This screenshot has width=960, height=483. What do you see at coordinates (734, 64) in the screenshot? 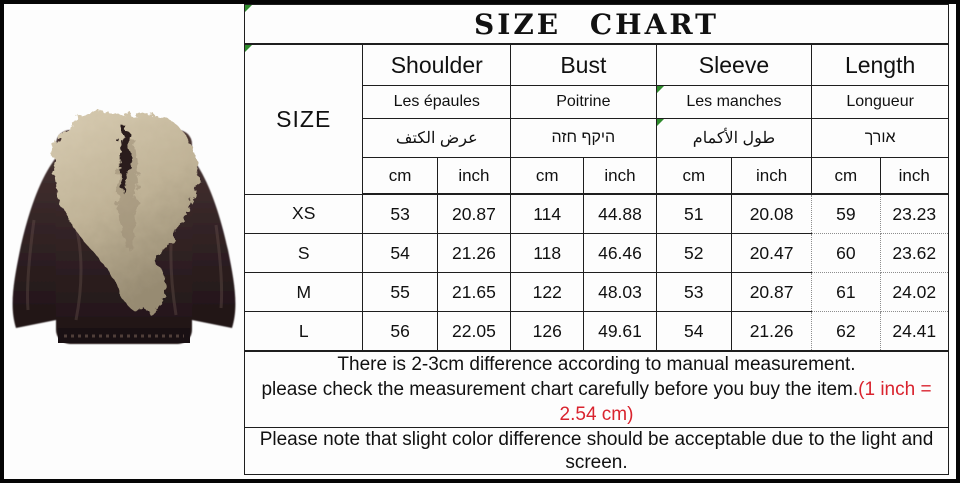
I see `col-header-sleeve: Sleeve` at bounding box center [734, 64].